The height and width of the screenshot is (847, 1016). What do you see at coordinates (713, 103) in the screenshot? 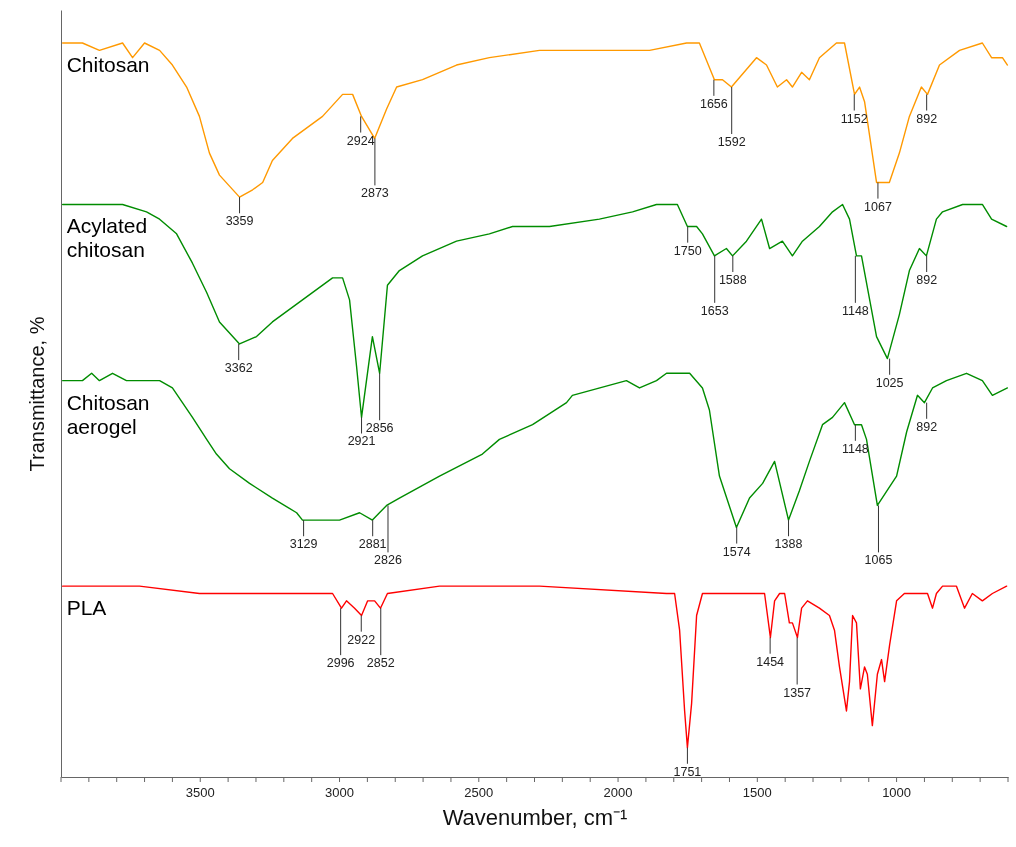
I see `annotation: 1656` at bounding box center [713, 103].